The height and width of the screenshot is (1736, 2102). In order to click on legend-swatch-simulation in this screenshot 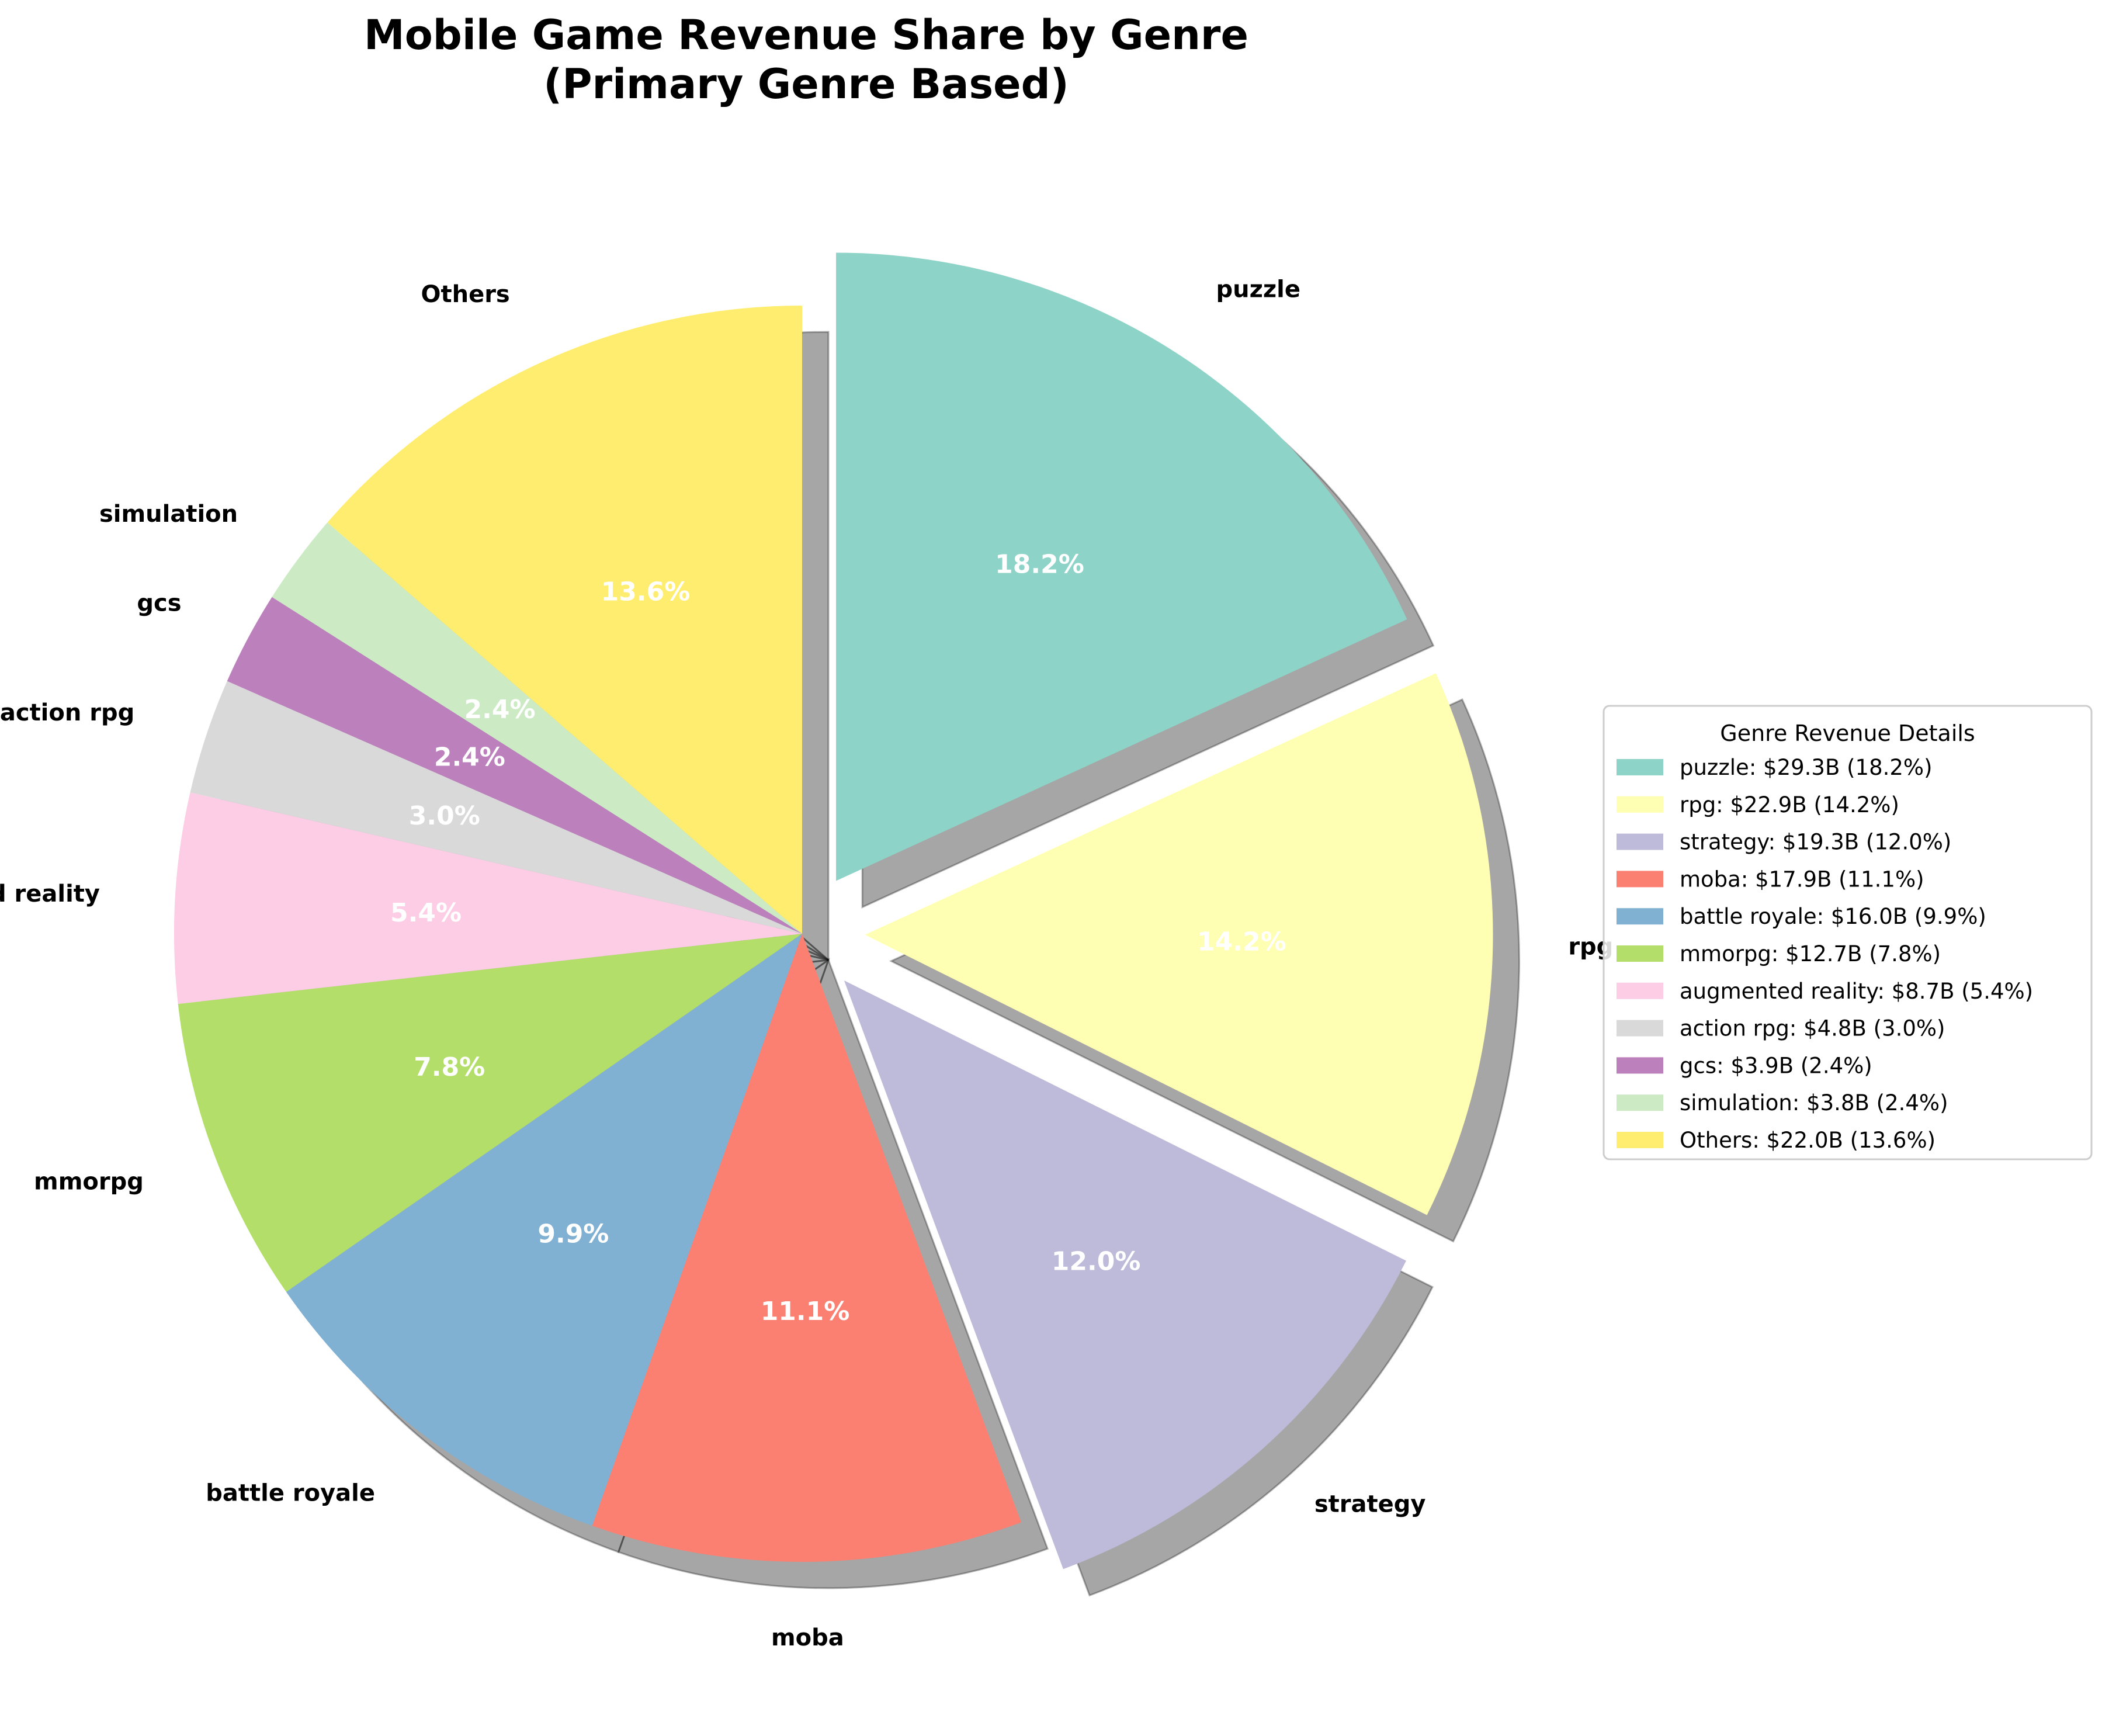, I will do `click(1640, 1102)`.